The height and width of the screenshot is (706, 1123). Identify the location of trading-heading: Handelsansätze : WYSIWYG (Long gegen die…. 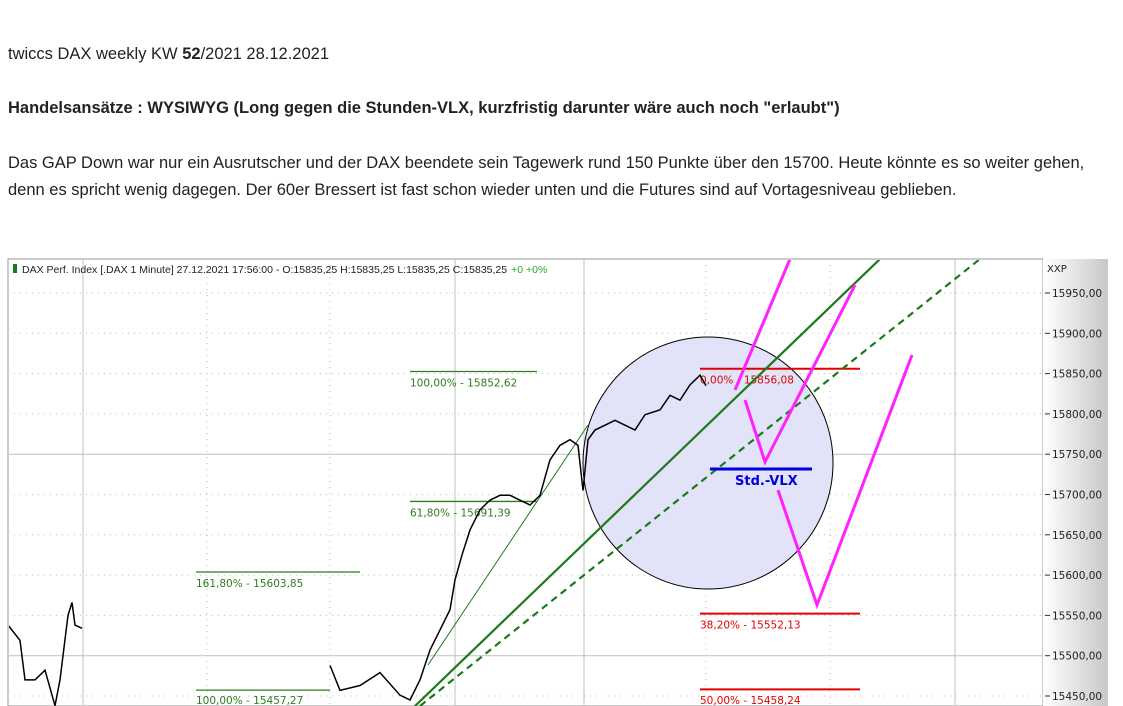
(424, 108).